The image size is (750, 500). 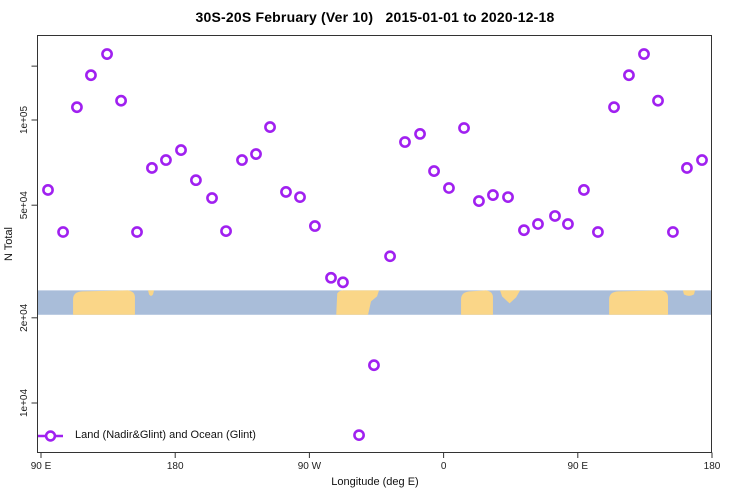 What do you see at coordinates (444, 466) in the screenshot?
I see `x-tick-label: 0` at bounding box center [444, 466].